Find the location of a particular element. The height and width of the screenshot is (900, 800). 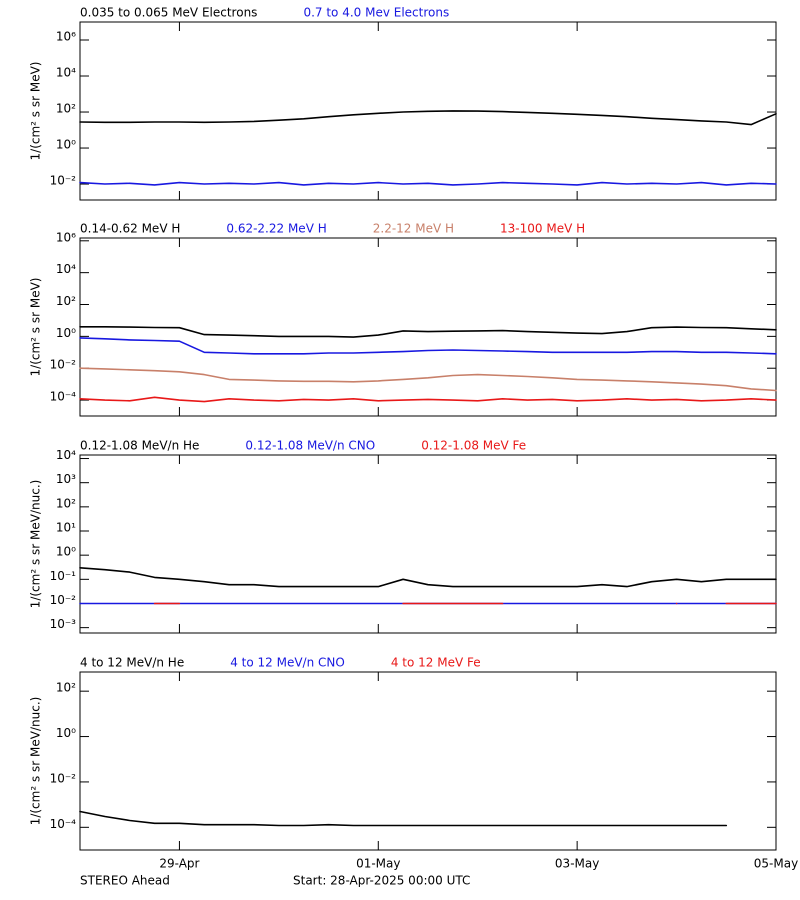

legend-entry: 2.2-12 MeV H is located at coordinates (413, 229).